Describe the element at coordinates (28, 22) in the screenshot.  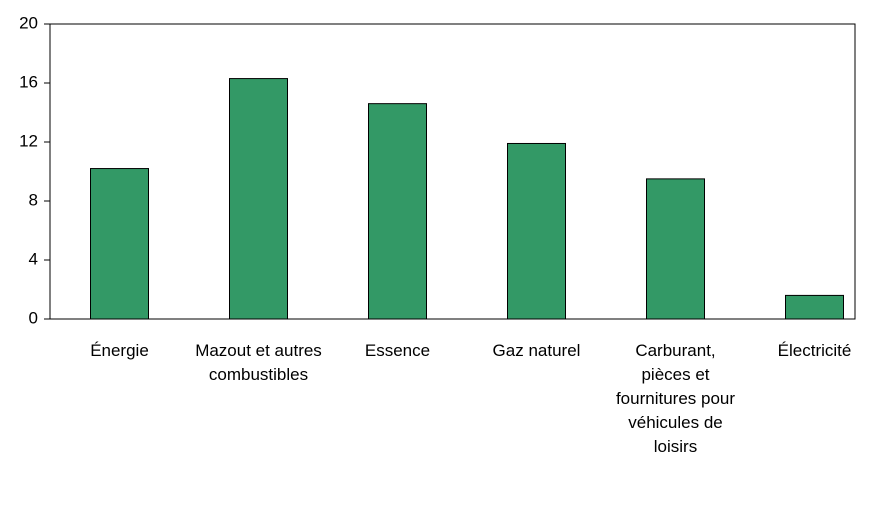
I see `y-tick-label: 20` at that location.